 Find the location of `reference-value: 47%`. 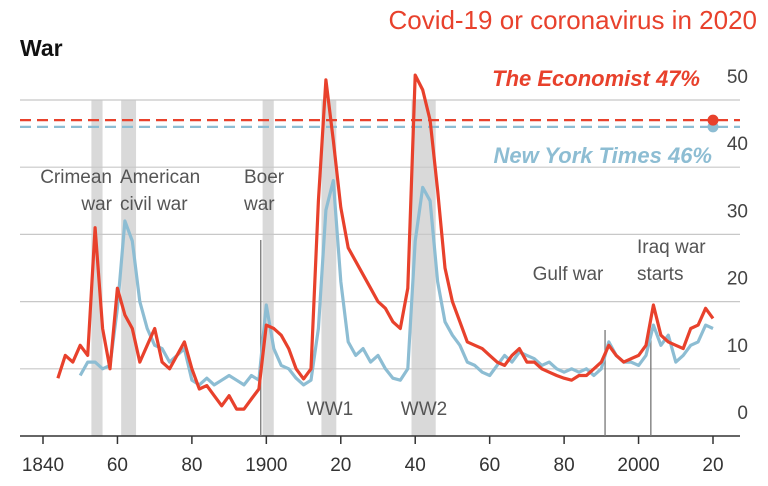

reference-value: 47% is located at coordinates (677, 78).